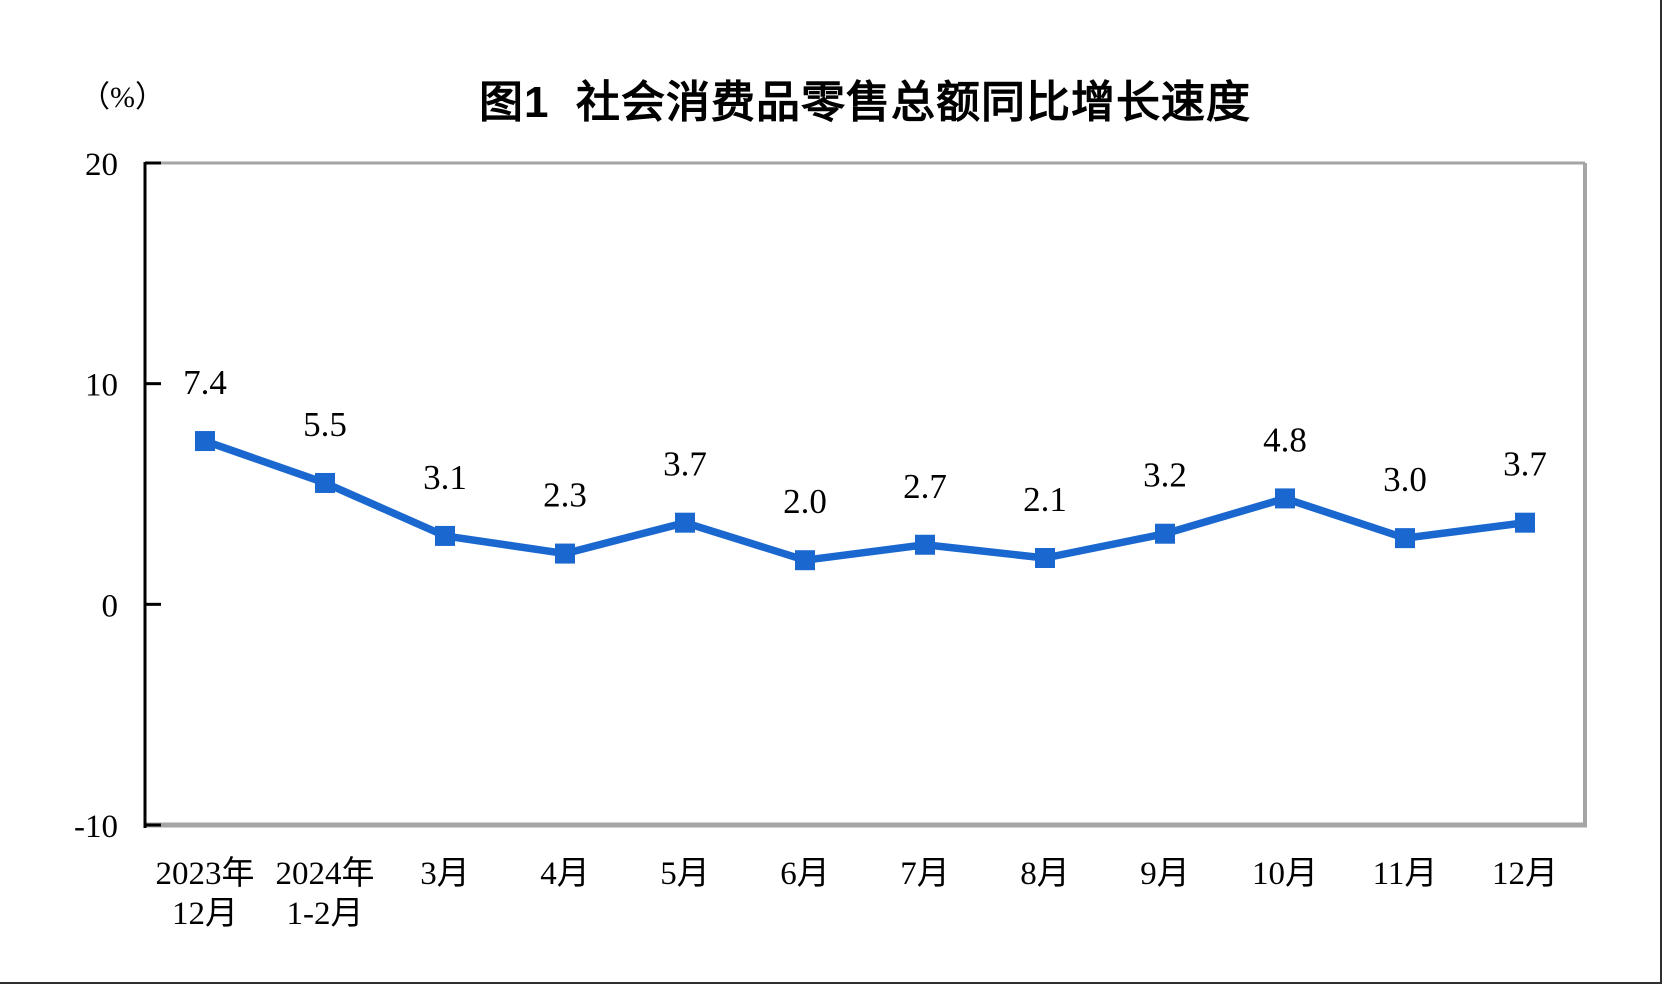  What do you see at coordinates (1285, 439) in the screenshot?
I see `data-point-label: 4.8` at bounding box center [1285, 439].